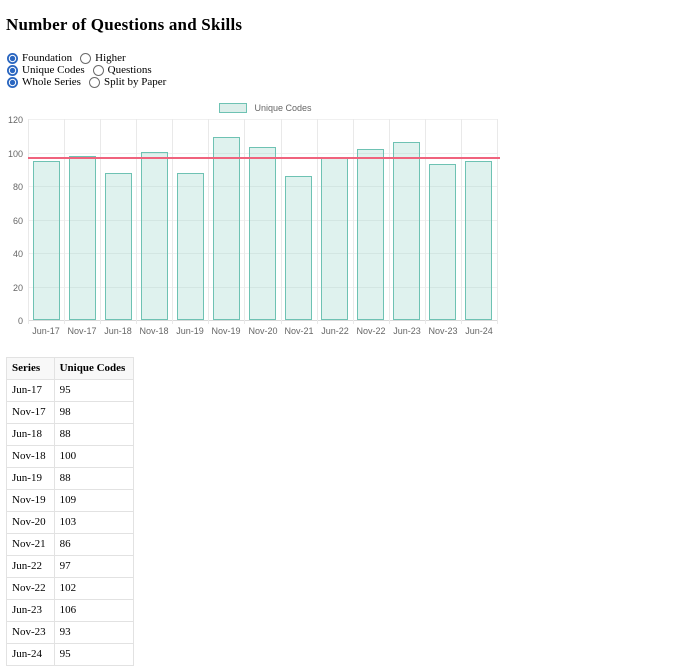  What do you see at coordinates (30, 456) in the screenshot?
I see `cell-series: Nov-18` at bounding box center [30, 456].